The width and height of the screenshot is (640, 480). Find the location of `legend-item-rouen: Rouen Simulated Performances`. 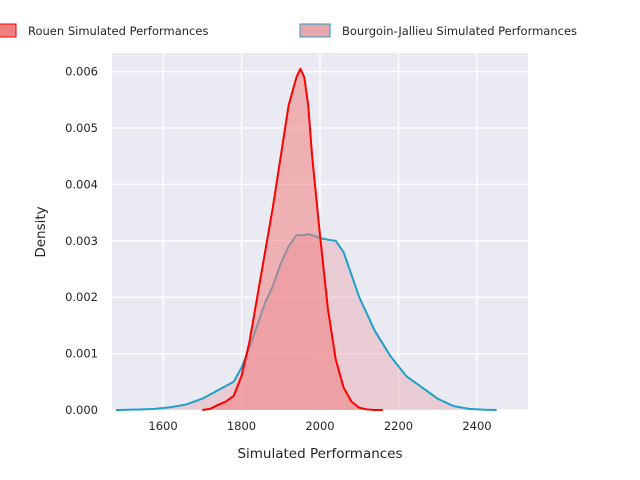

legend-item-rouen: Rouen Simulated Performances is located at coordinates (104, 30).